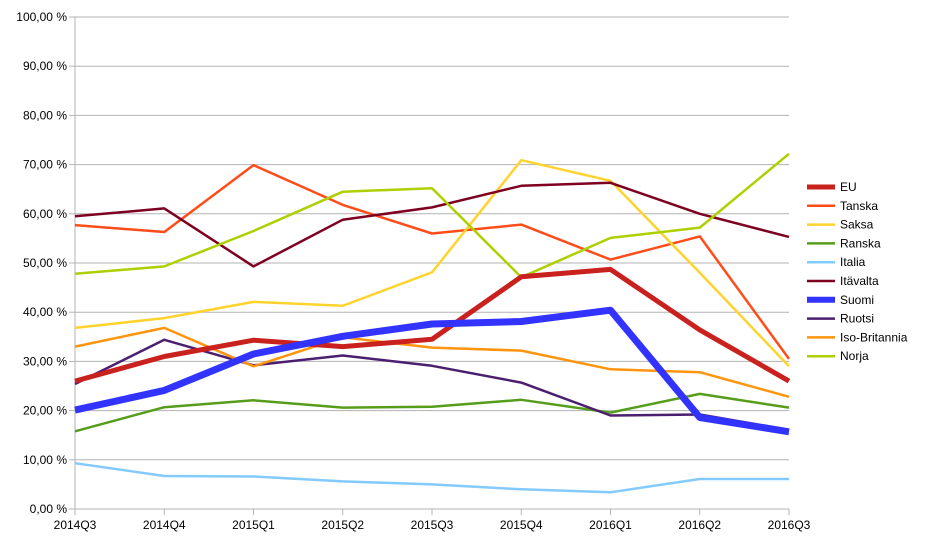  I want to click on y-tick-label: 0,00 %, so click(49, 509).